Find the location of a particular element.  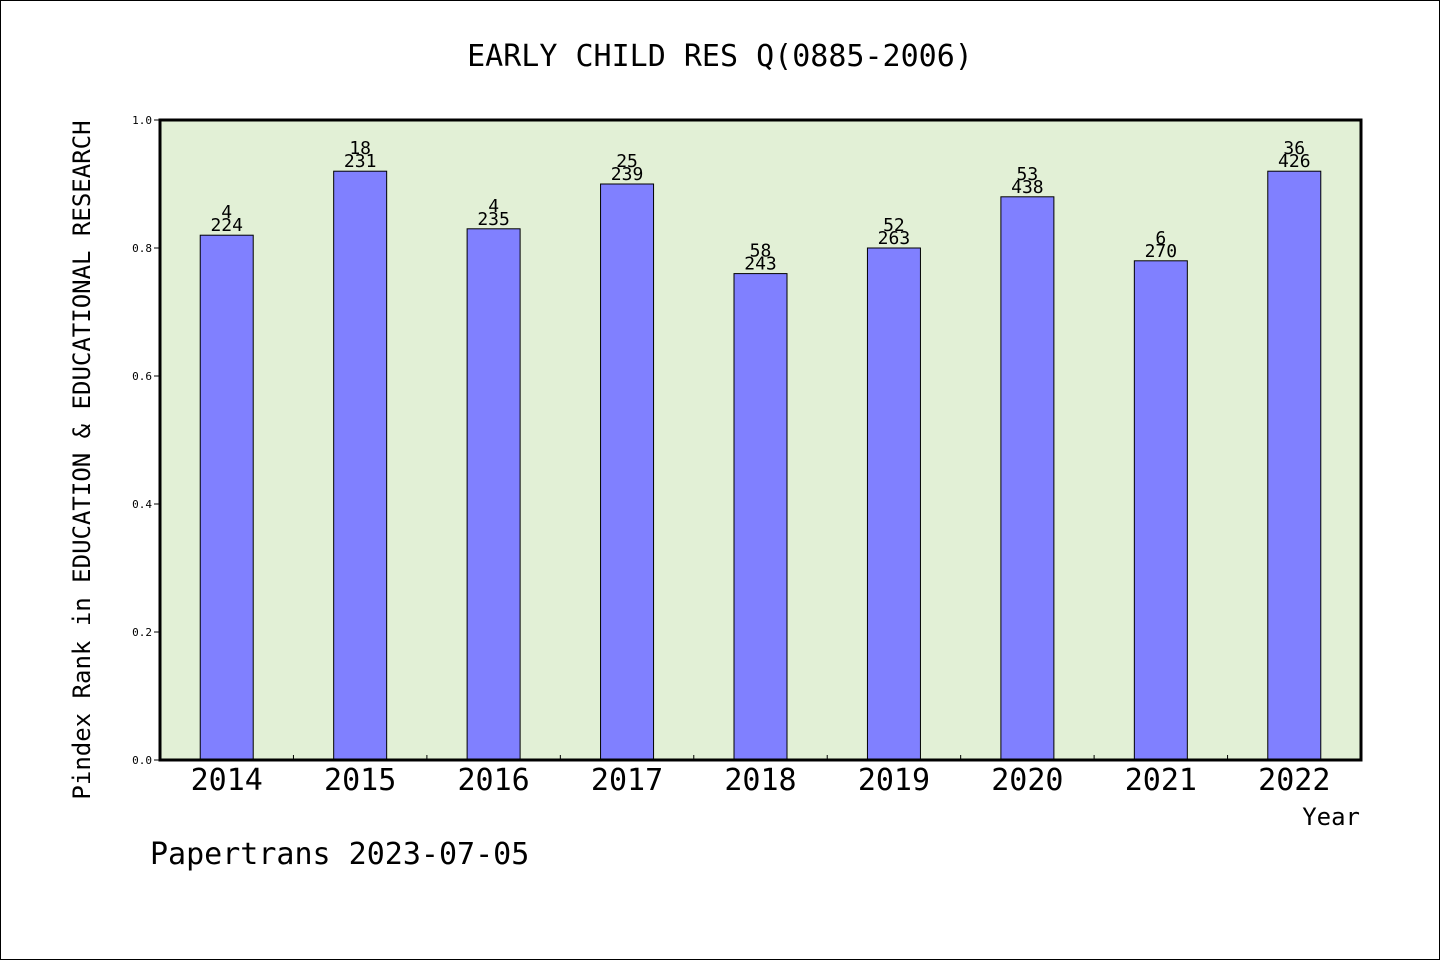

y-tick-label: 0.0 is located at coordinates (142, 760).